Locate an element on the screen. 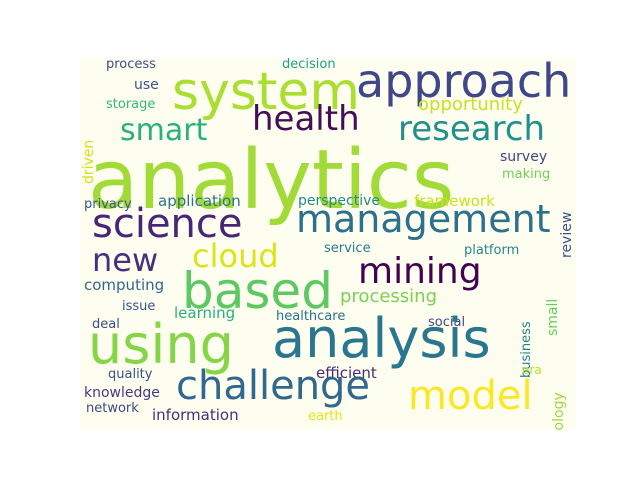 The width and height of the screenshot is (640, 480). word-making: making is located at coordinates (526, 174).